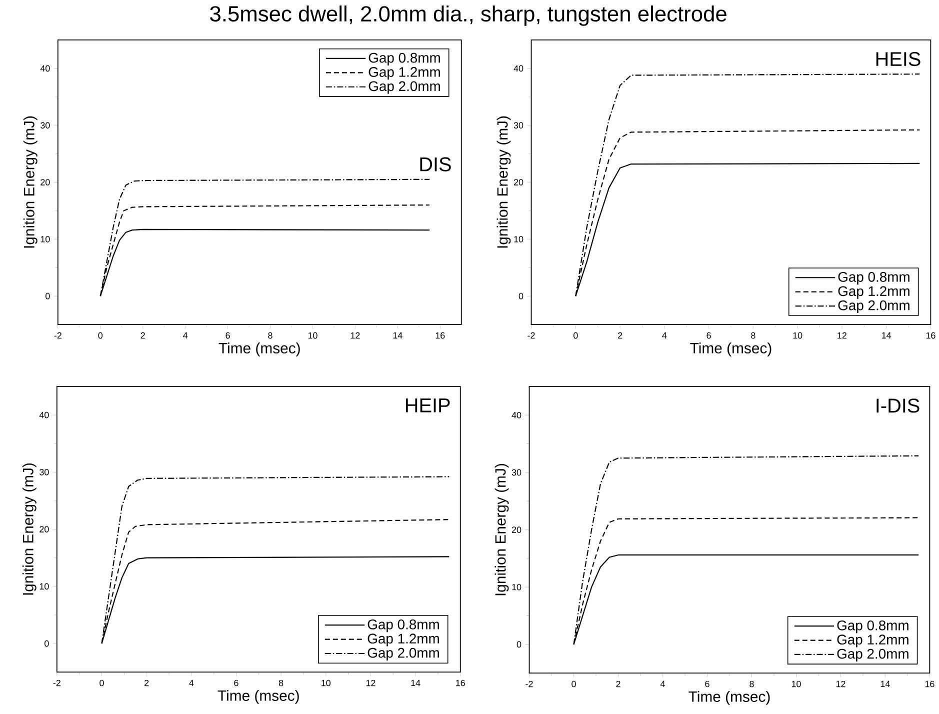  I want to click on annotation: I-DIS, so click(898, 405).